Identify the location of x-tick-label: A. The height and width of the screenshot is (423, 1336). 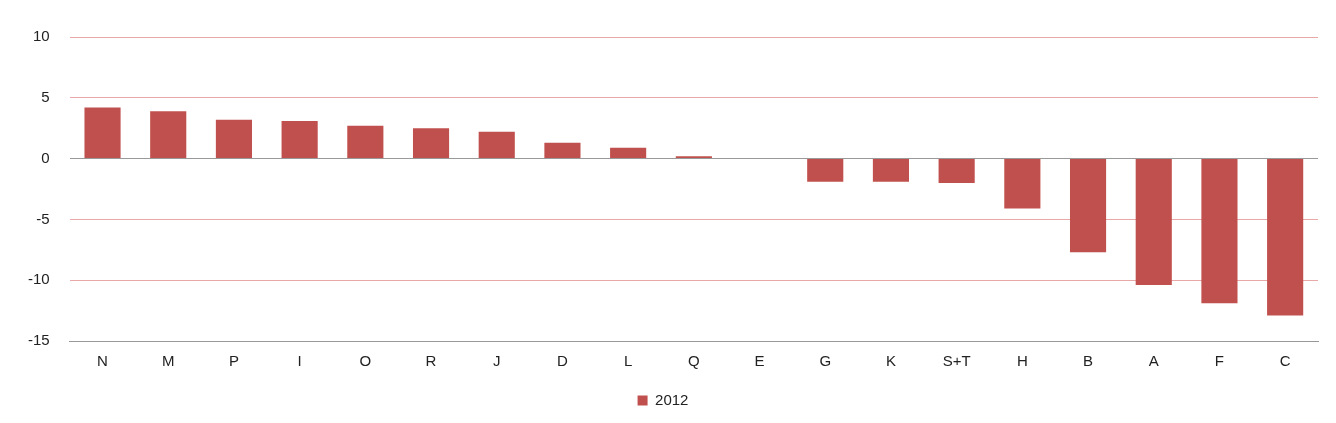
(1153, 361).